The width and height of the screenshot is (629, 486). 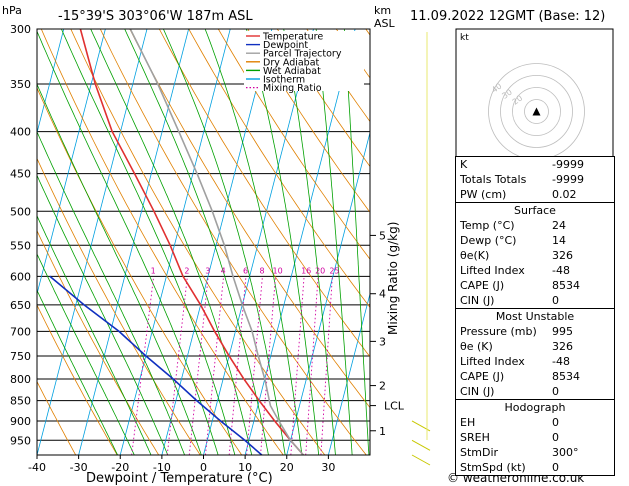 I want to click on mu-li-label: Lifted Index, so click(x=492, y=361).